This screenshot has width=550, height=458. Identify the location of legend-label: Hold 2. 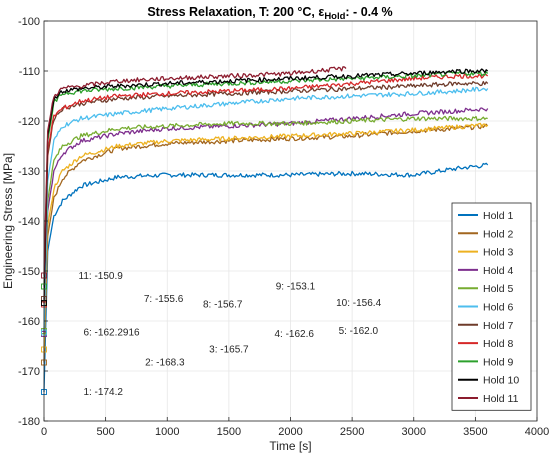
(498, 234).